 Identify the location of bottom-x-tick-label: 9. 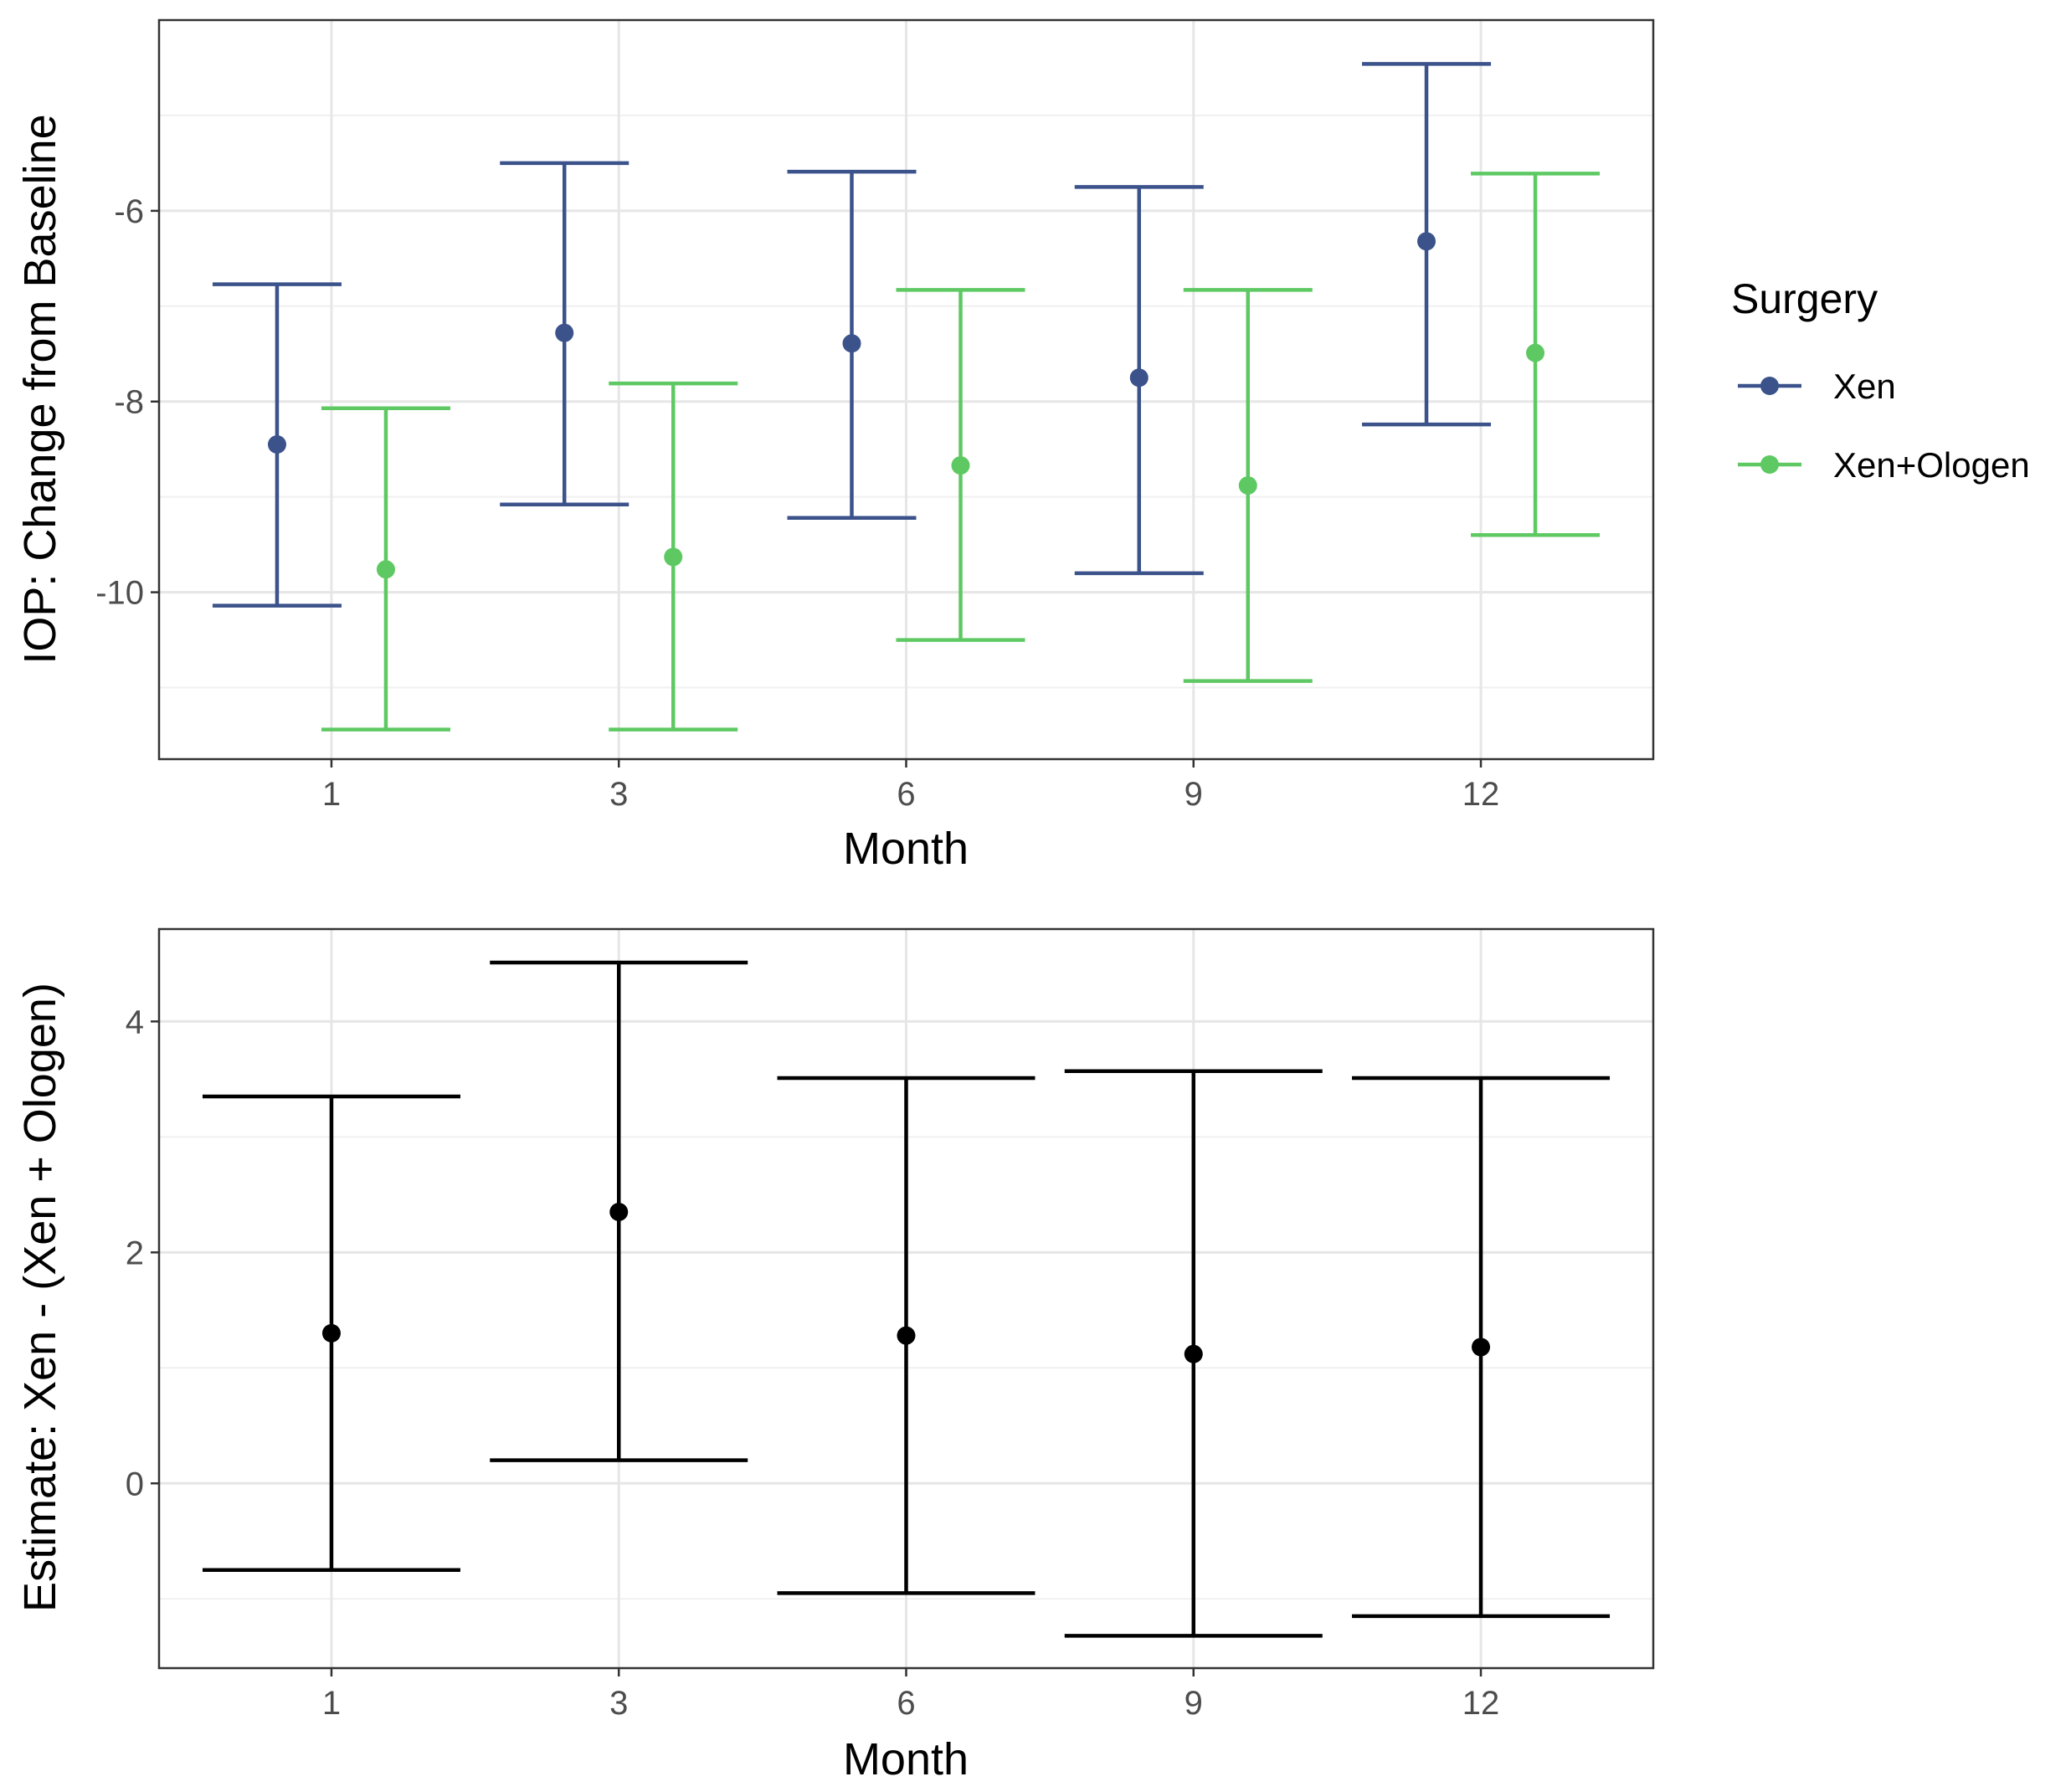
(1194, 1703).